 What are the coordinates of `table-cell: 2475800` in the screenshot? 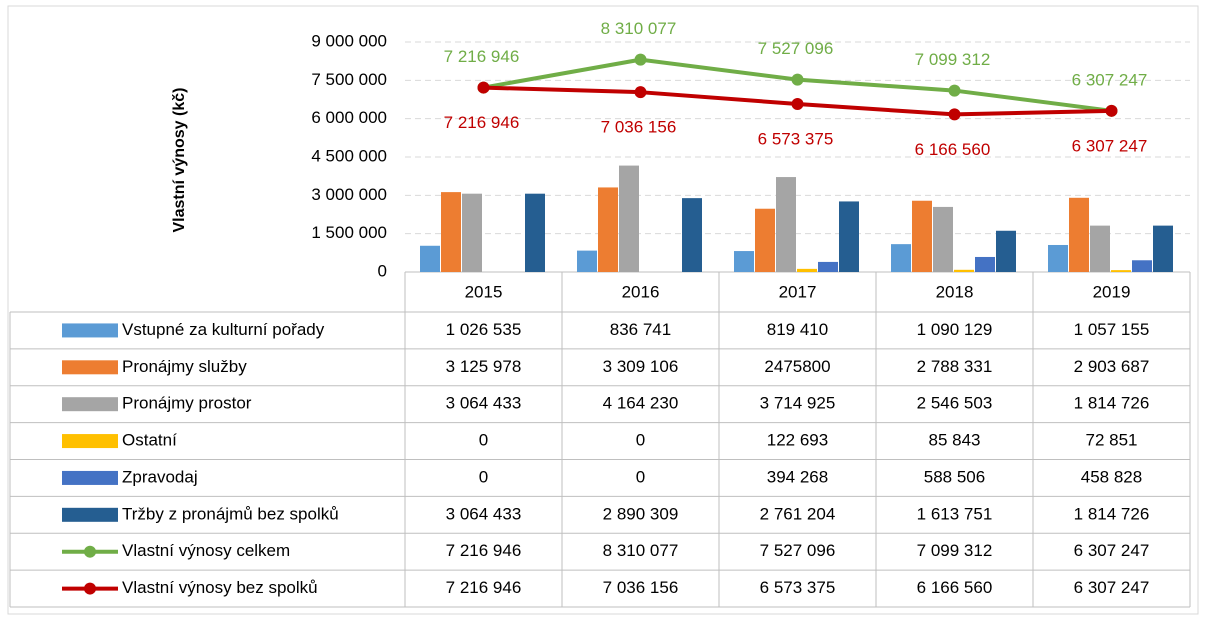 It's located at (797, 366).